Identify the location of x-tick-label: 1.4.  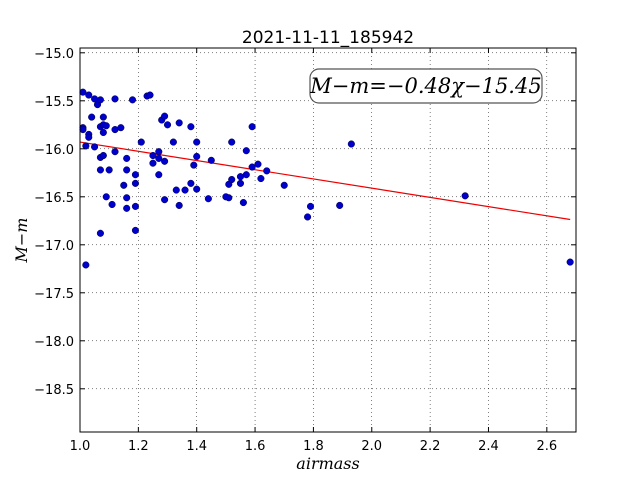
(196, 446).